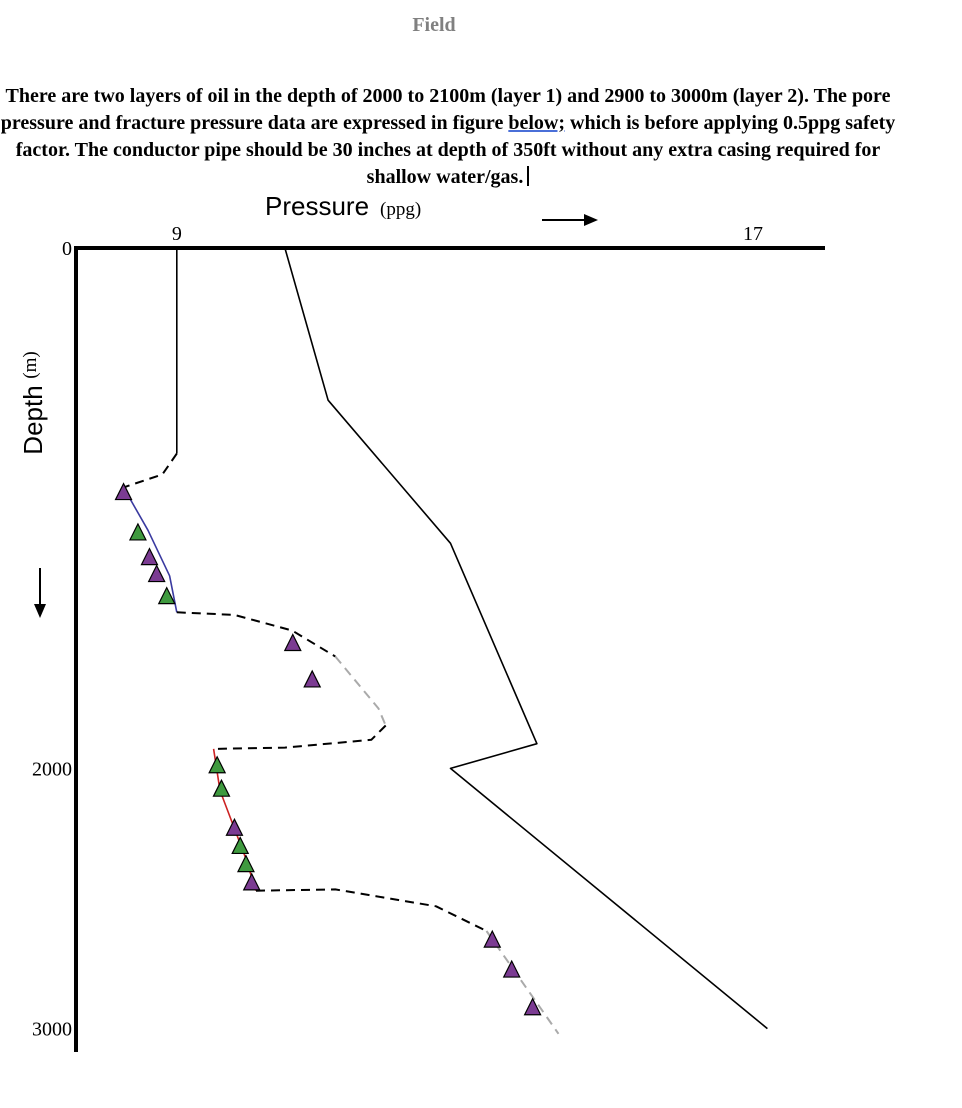 This screenshot has height=1108, width=962. Describe the element at coordinates (40, 593) in the screenshot. I see `y-axis-arrow` at that location.